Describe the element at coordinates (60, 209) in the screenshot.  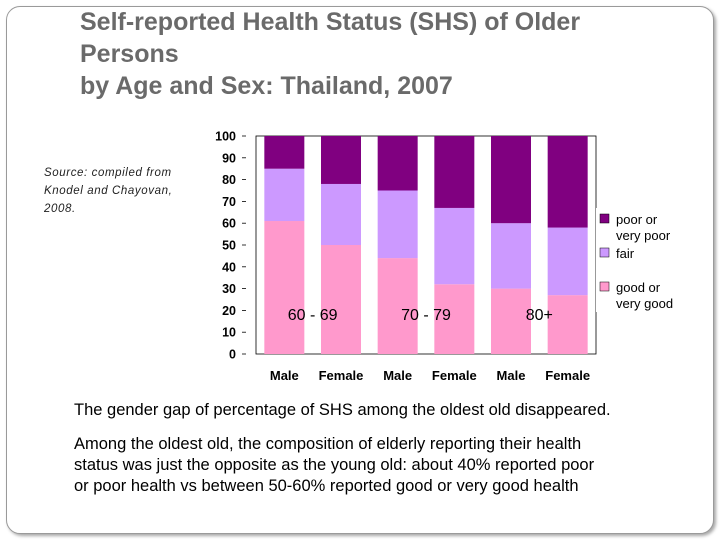
I see `source-line-3: 2008.` at that location.